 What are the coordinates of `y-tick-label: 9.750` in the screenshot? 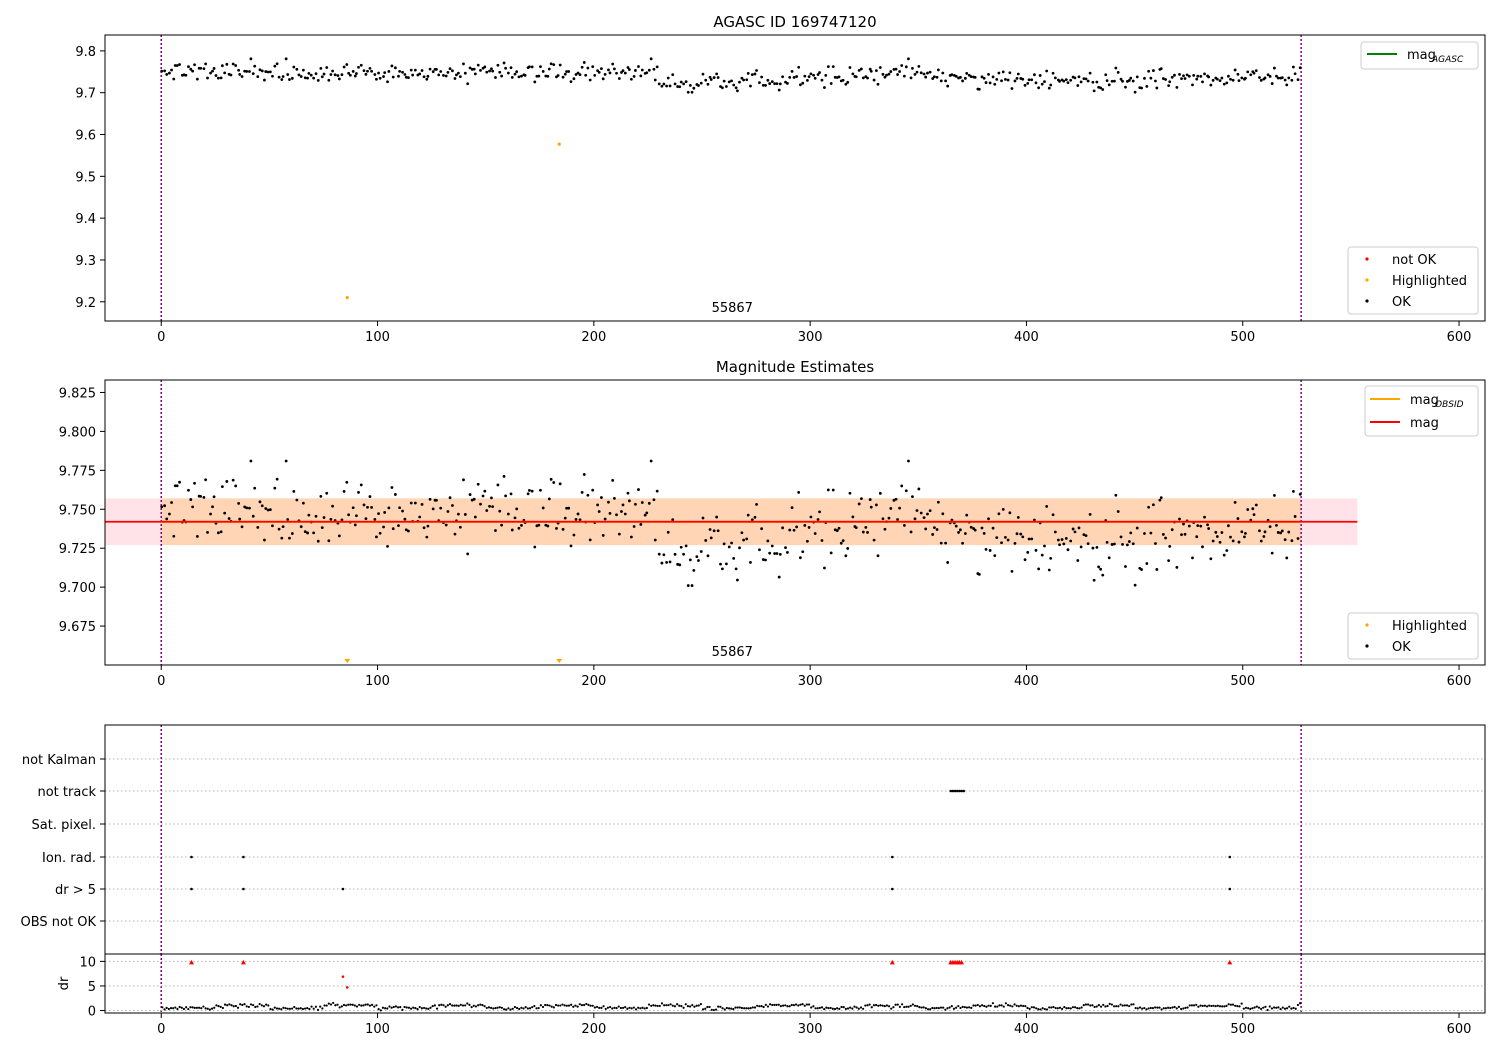 It's located at (77, 510).